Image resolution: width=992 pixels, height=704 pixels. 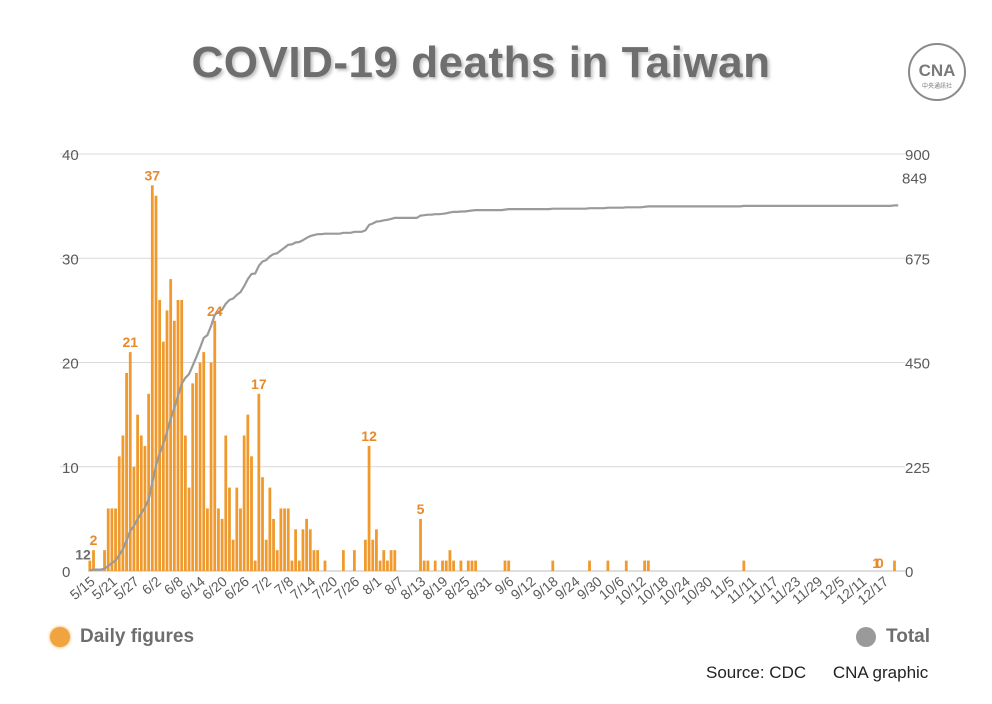 What do you see at coordinates (130, 342) in the screenshot?
I see `data-label: 21` at bounding box center [130, 342].